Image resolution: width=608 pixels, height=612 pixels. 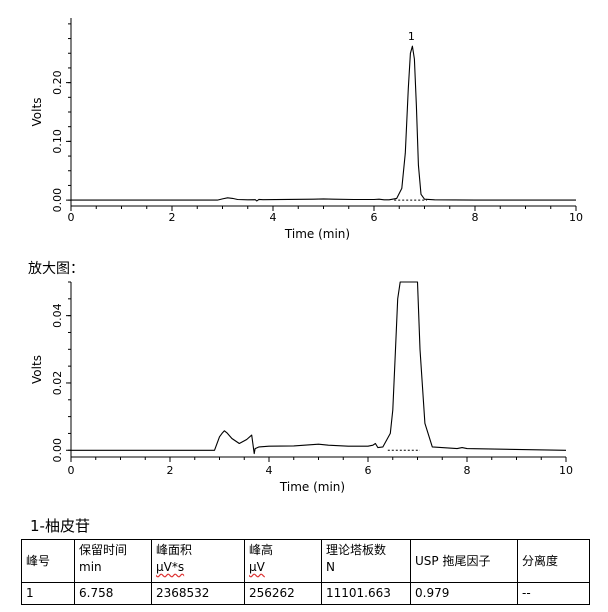 I want to click on y-tick-label: 0.20, so click(x=57, y=82).